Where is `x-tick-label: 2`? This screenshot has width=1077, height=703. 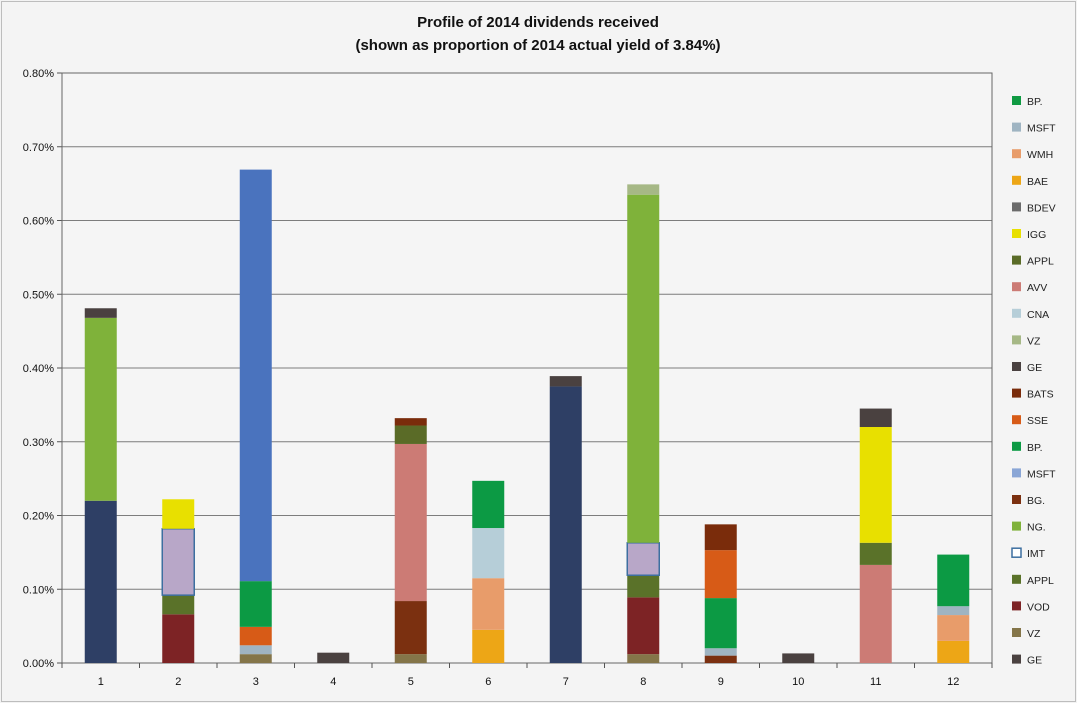
x-tick-label: 2 is located at coordinates (178, 682).